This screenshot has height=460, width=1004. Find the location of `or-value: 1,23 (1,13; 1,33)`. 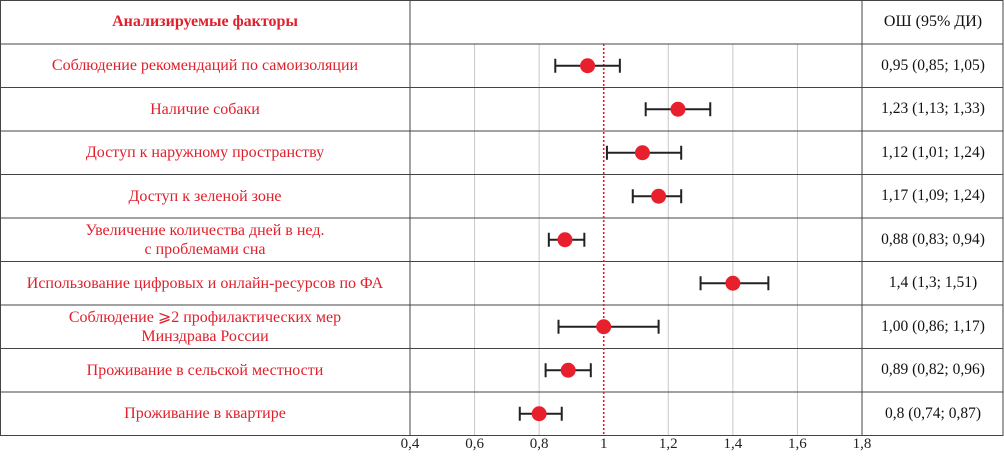

or-value: 1,23 (1,13; 1,33) is located at coordinates (933, 109).